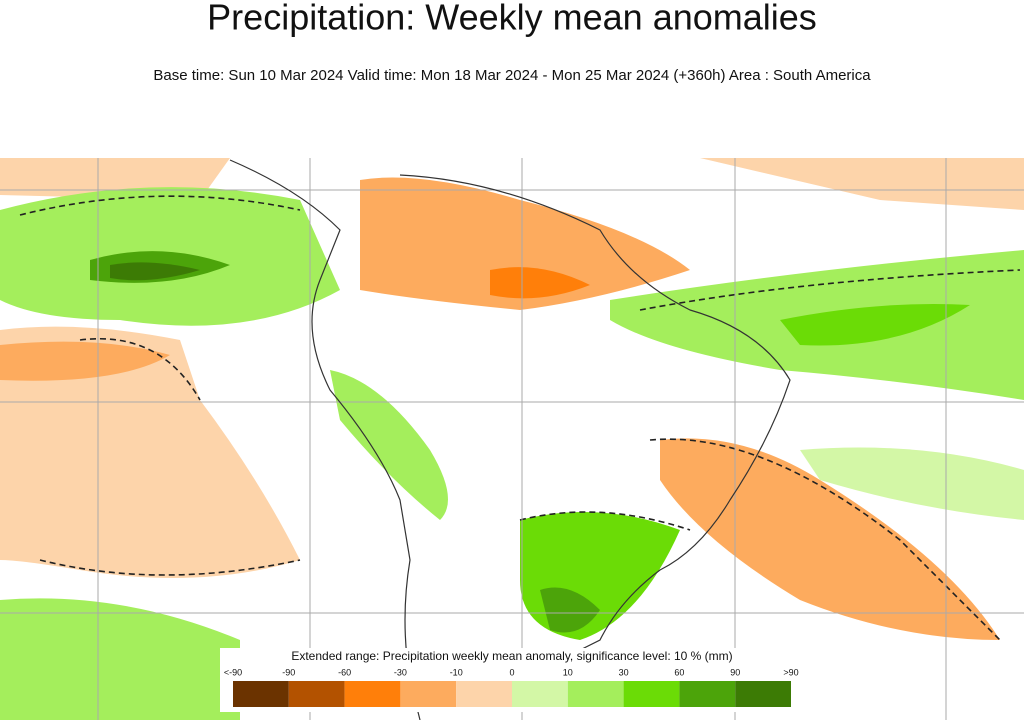  What do you see at coordinates (344, 672) in the screenshot?
I see `legend-label: -60` at bounding box center [344, 672].